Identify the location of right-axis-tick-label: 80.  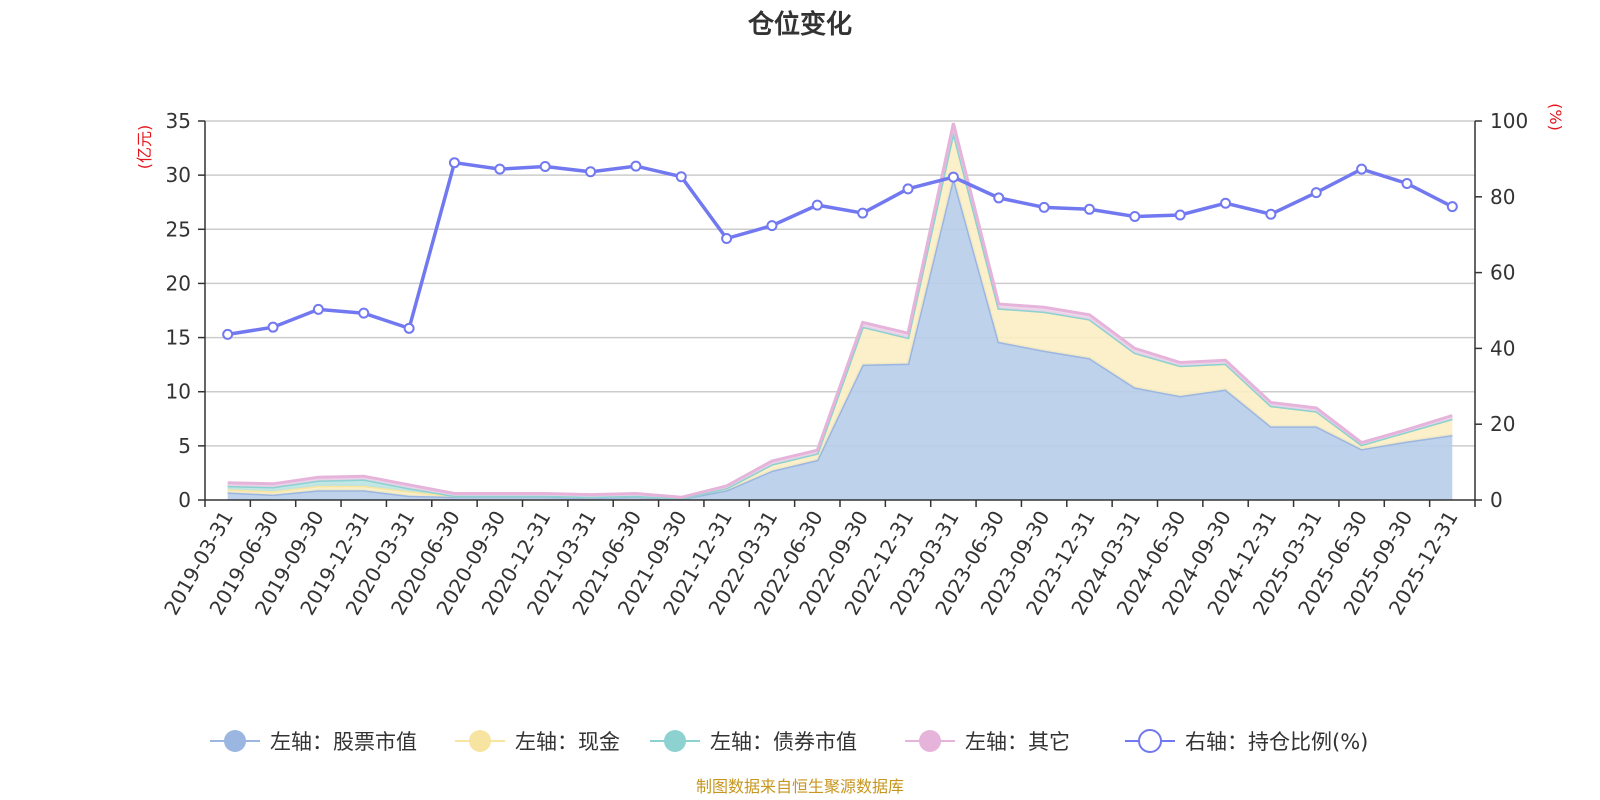
(1502, 197).